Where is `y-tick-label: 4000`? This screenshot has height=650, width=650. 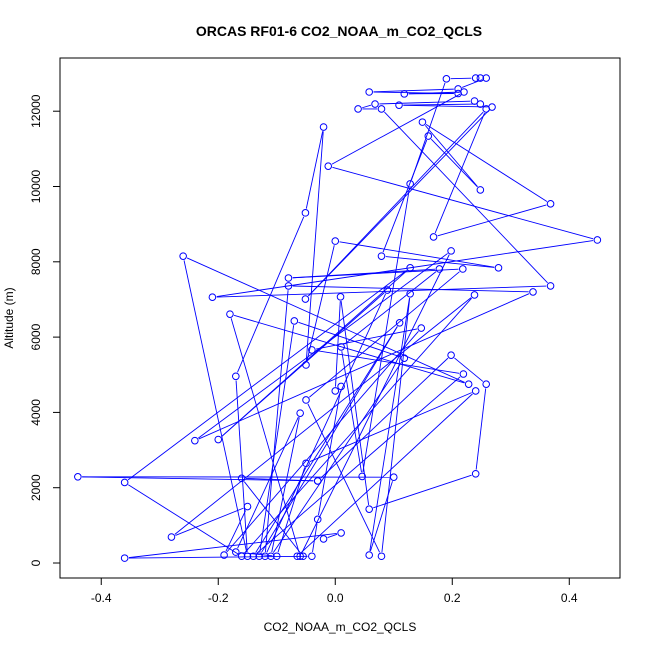 y-tick-label: 4000 is located at coordinates (36, 412).